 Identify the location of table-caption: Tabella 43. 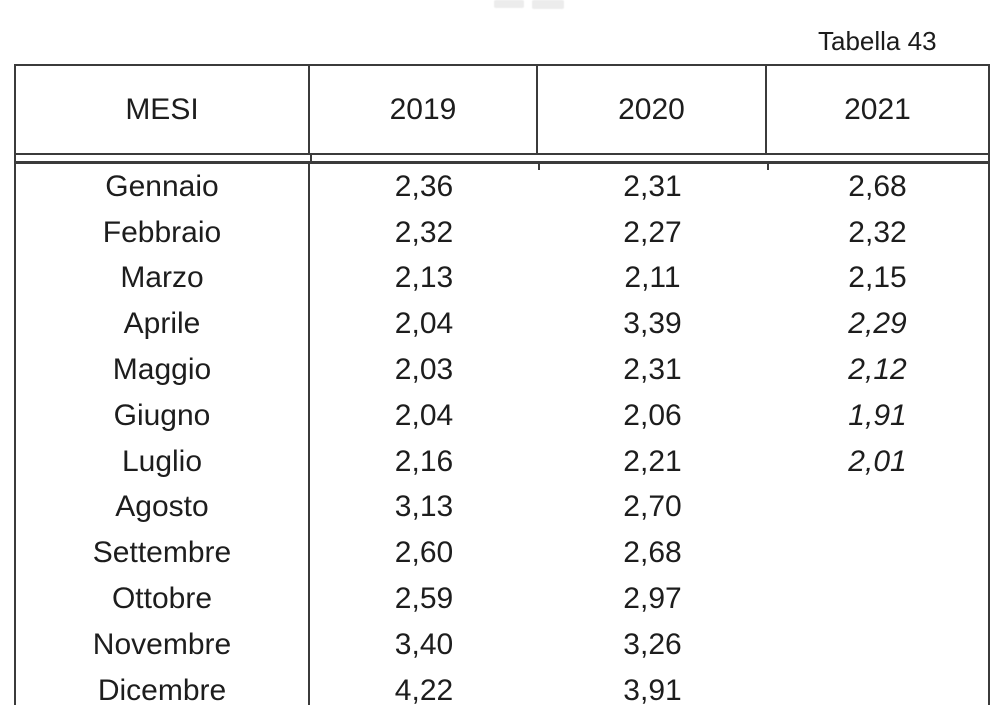
(877, 41).